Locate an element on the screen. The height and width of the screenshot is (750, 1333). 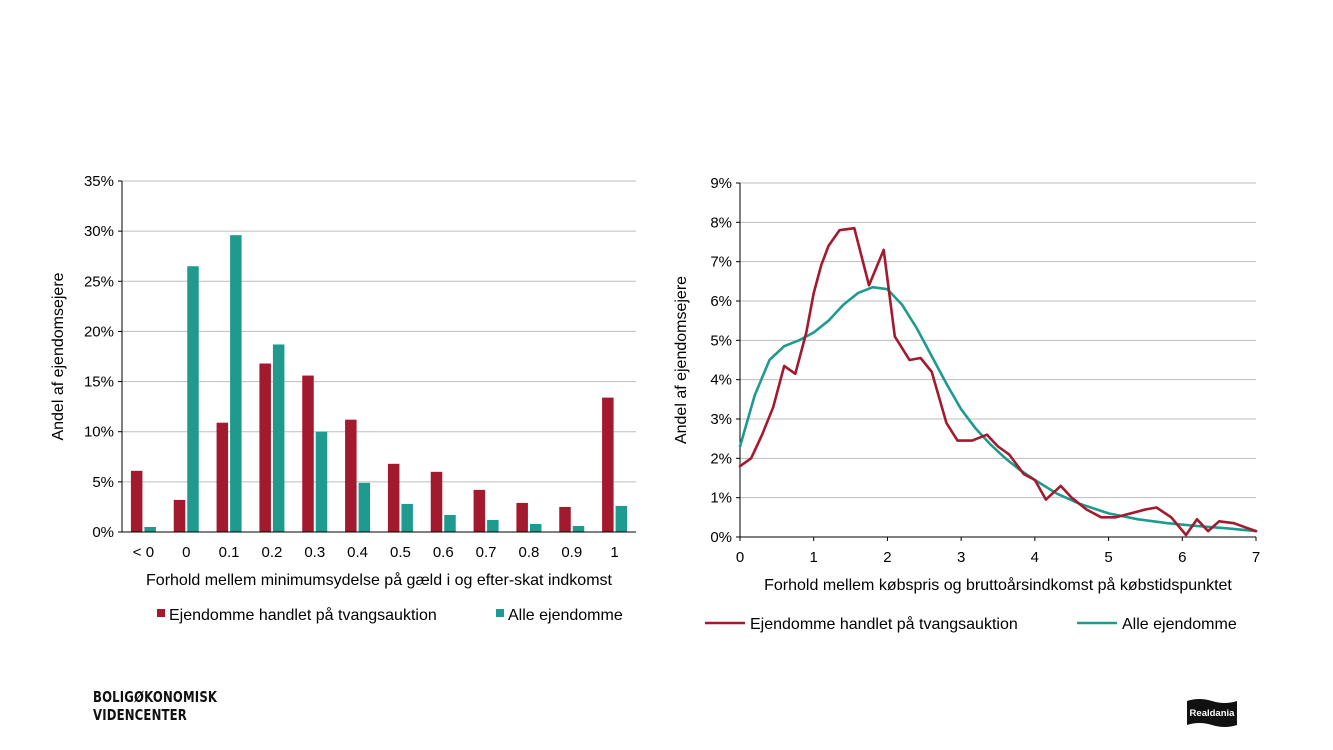
realdania-logo-text: Realdania is located at coordinates (1213, 713).